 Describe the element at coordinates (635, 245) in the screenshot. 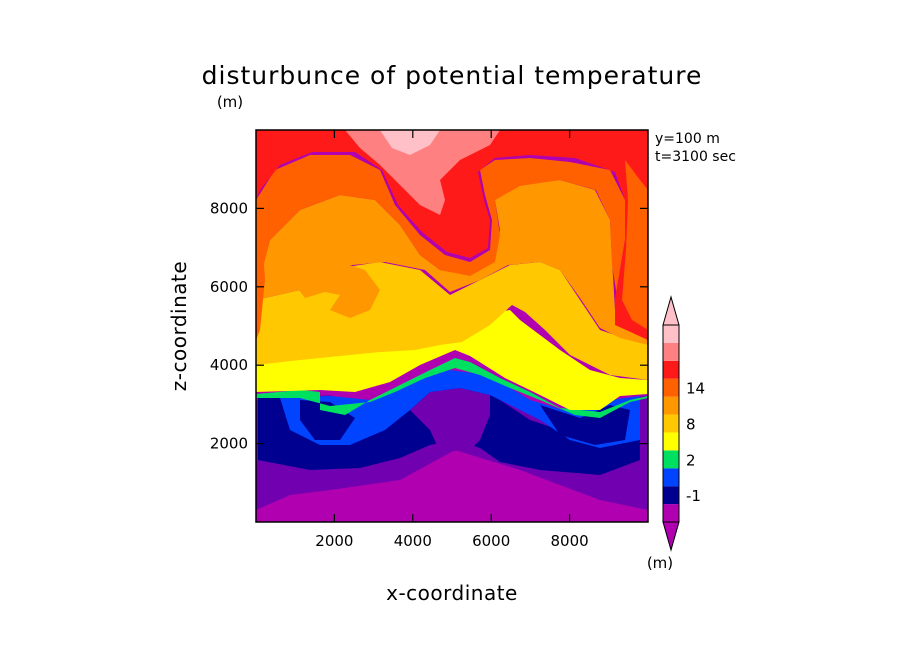

I see `contour-level-8-right` at that location.